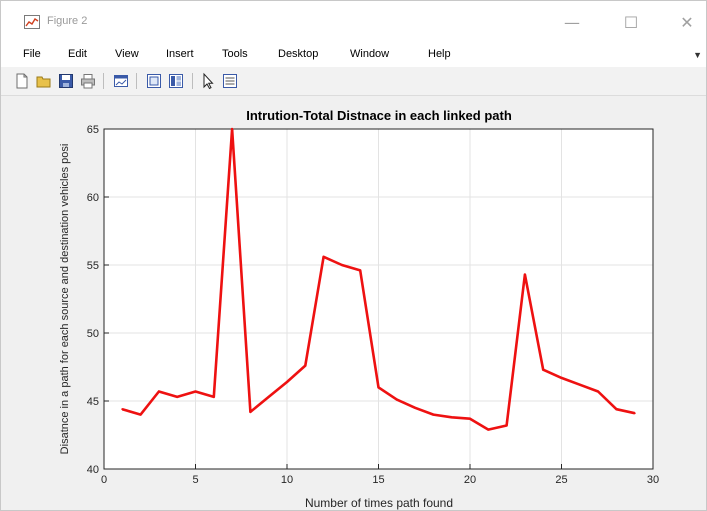 The height and width of the screenshot is (511, 707). What do you see at coordinates (88, 81) in the screenshot?
I see `print-icon` at bounding box center [88, 81].